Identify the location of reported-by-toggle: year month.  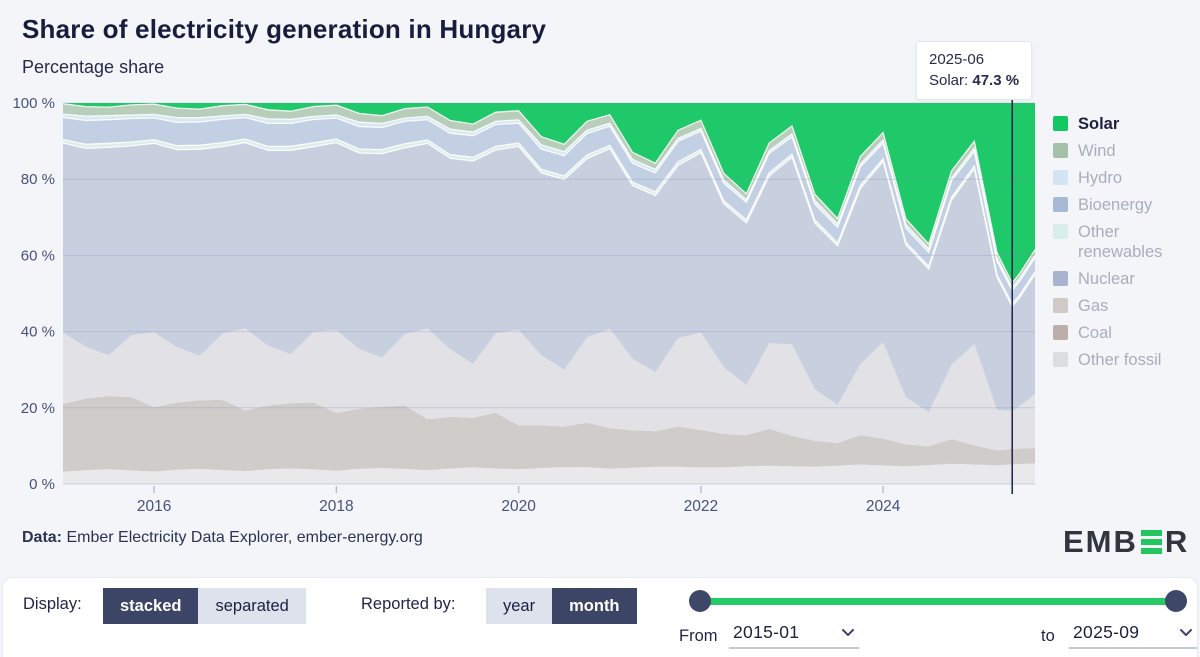
(561, 606).